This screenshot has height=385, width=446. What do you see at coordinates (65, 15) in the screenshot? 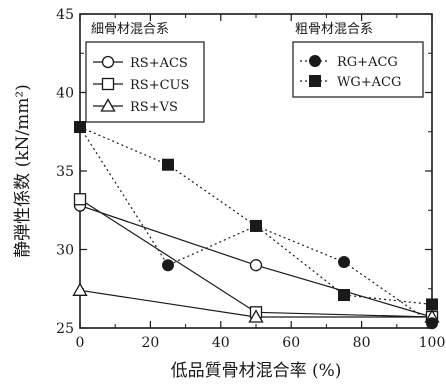
I see `y-tick-label: 45` at bounding box center [65, 15].